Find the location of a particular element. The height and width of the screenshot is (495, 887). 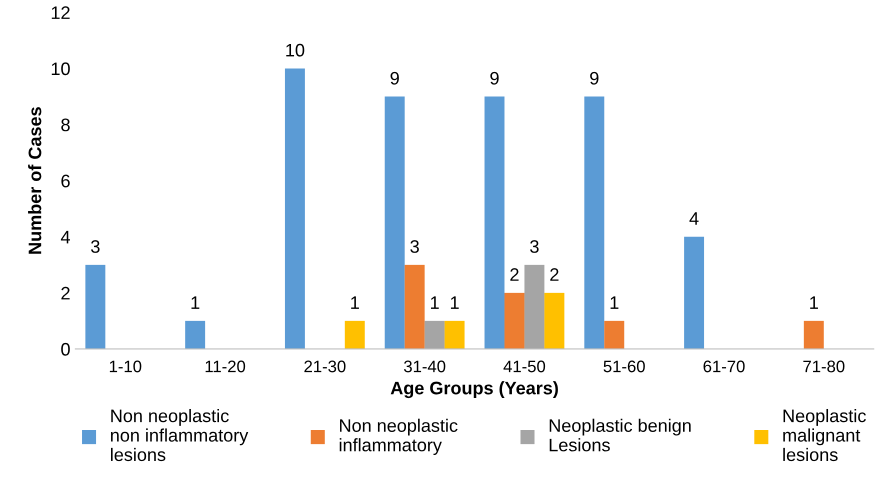

y-tick-label: 12 is located at coordinates (61, 12).